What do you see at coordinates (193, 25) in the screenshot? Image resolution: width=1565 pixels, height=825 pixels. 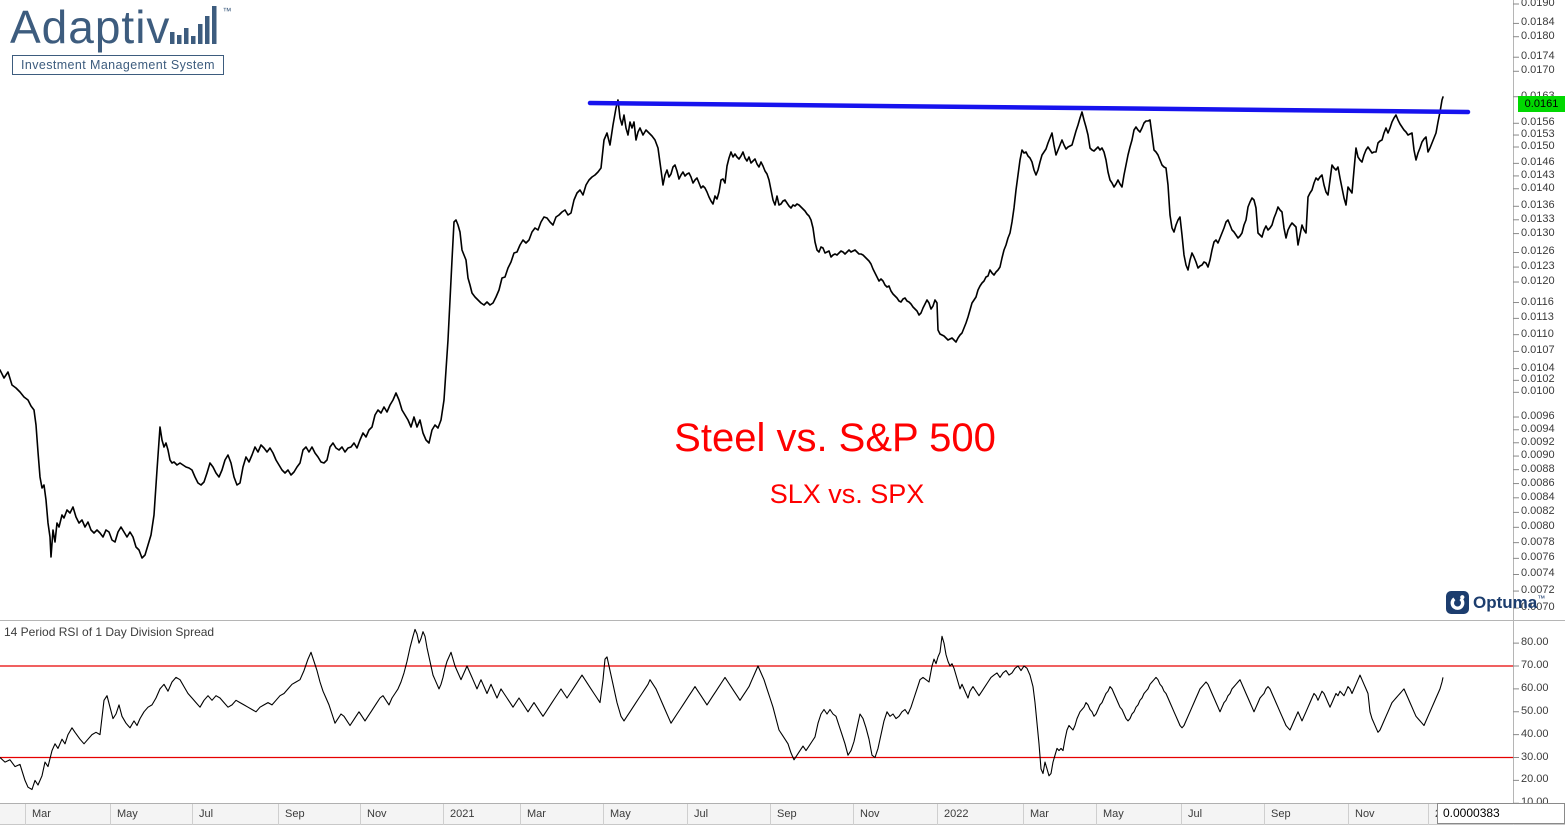 I see `adaptiv-bars-icon` at bounding box center [193, 25].